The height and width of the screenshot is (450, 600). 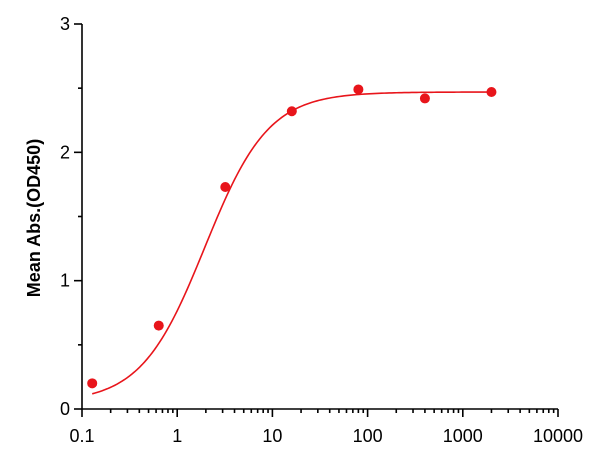 I want to click on y-axis-title: Mean Abs.(OD450), so click(x=34, y=218).